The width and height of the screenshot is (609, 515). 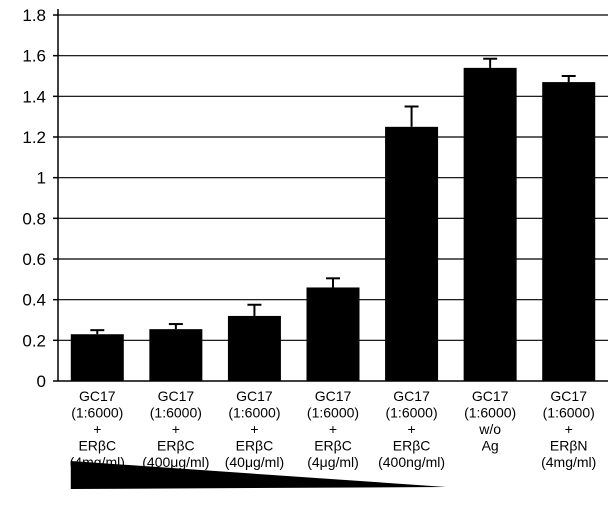 What do you see at coordinates (568, 462) in the screenshot?
I see `x-category-label-line: (4mg/ml)` at bounding box center [568, 462].